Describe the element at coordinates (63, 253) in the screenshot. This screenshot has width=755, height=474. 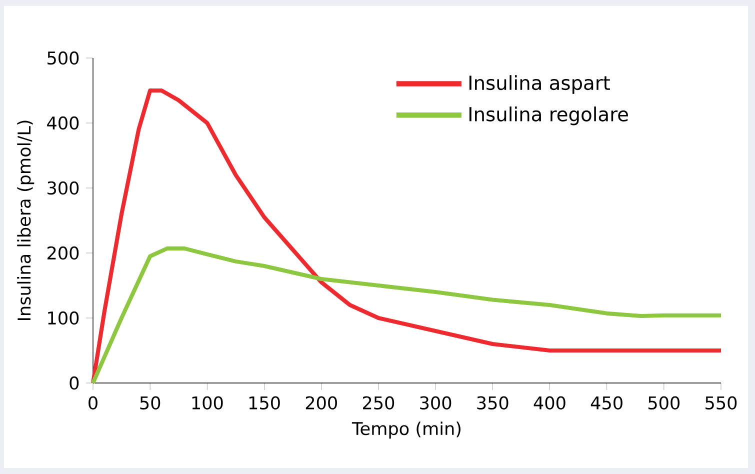
I see `y-tick-label: 200` at that location.